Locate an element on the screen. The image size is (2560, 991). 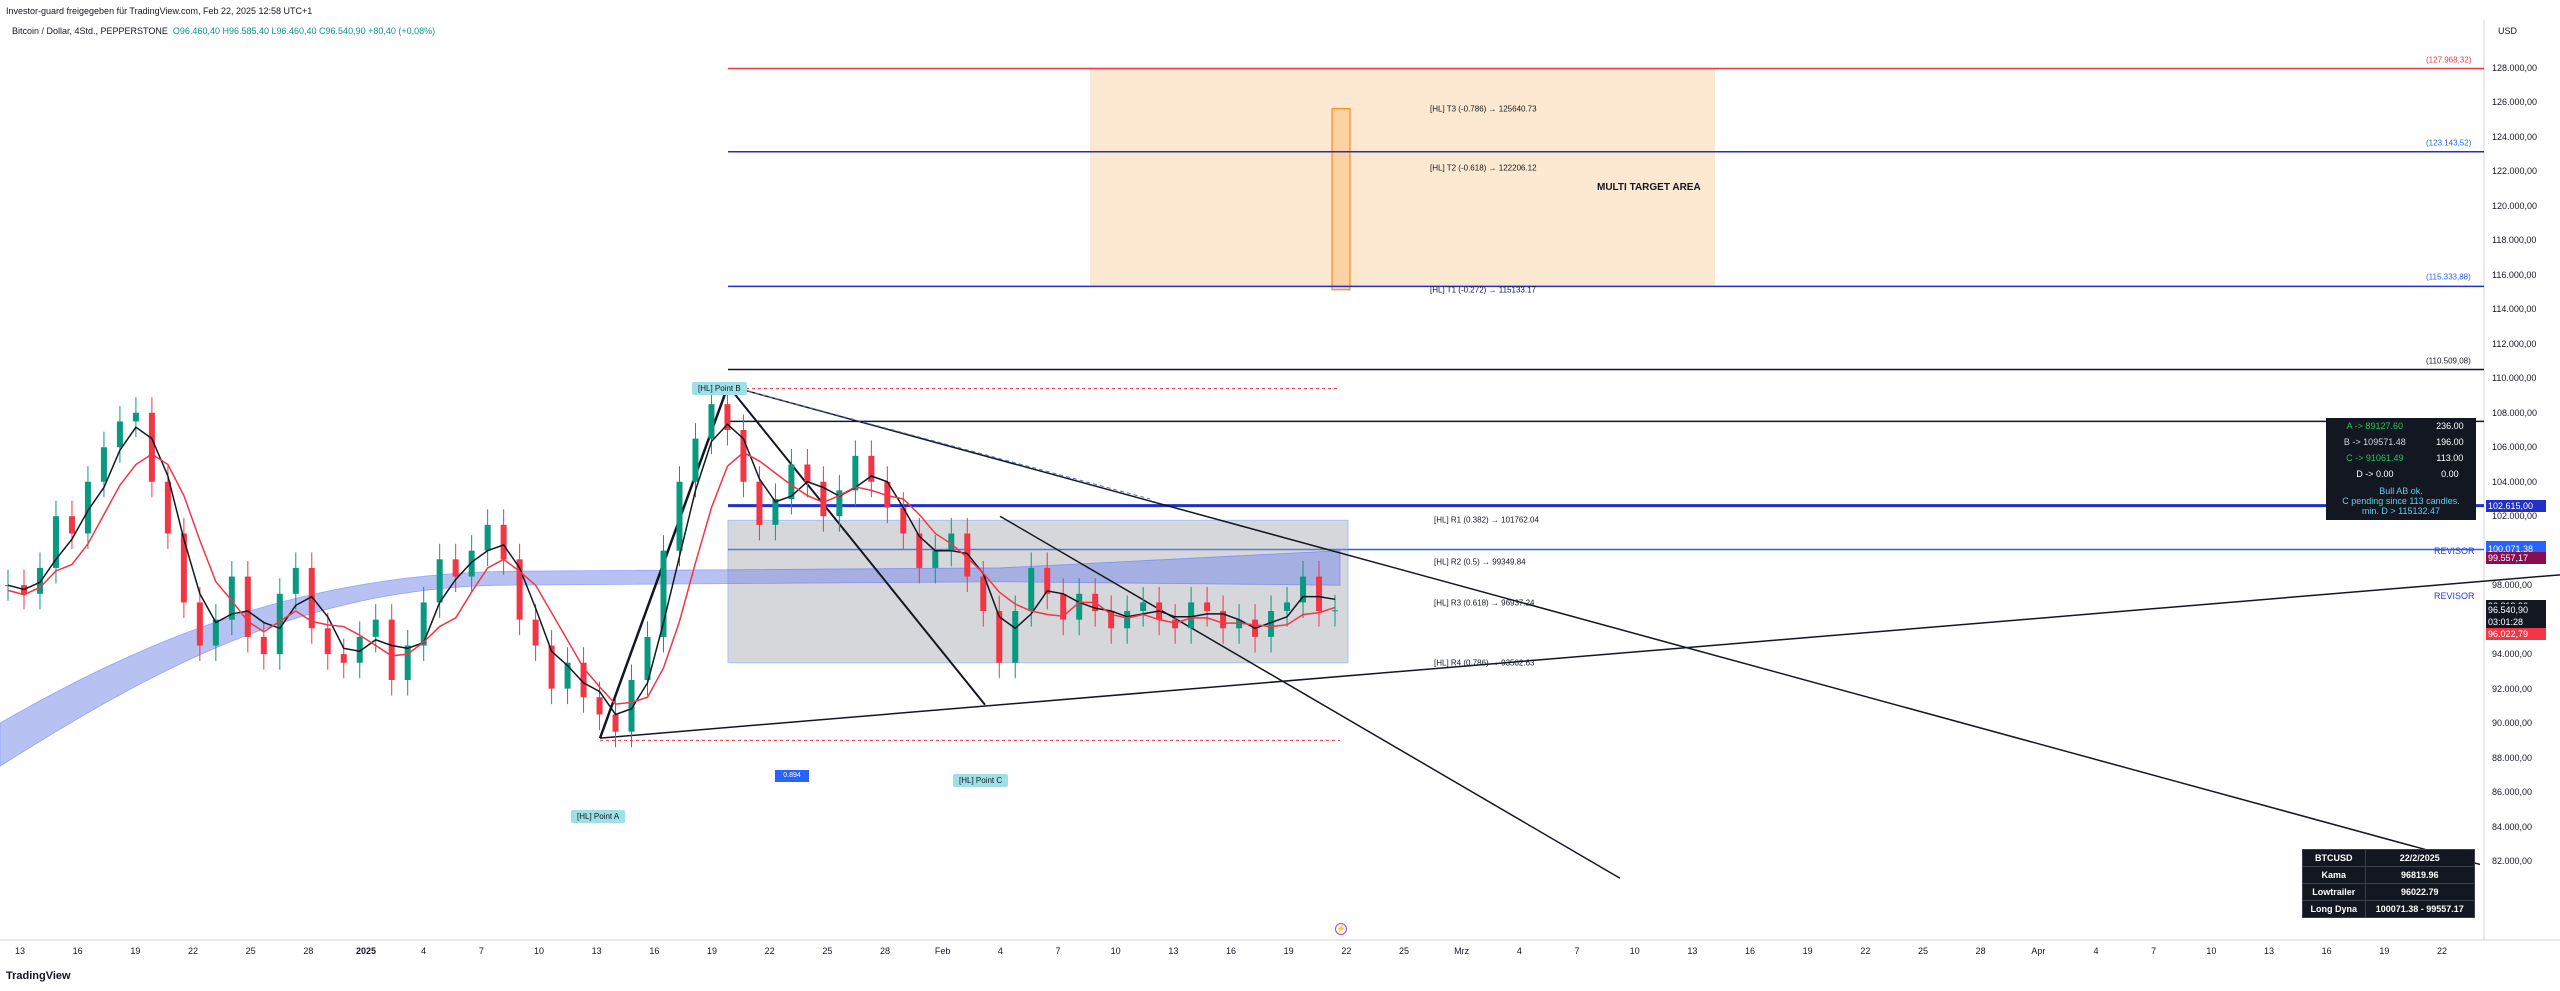
abcd-row: B -> 109571.48 196.00 is located at coordinates (2401, 442).